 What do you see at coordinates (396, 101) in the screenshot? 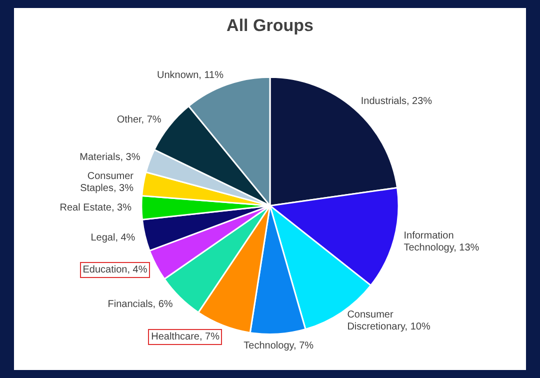
I see `slice-label: Industrials, 23%` at bounding box center [396, 101].